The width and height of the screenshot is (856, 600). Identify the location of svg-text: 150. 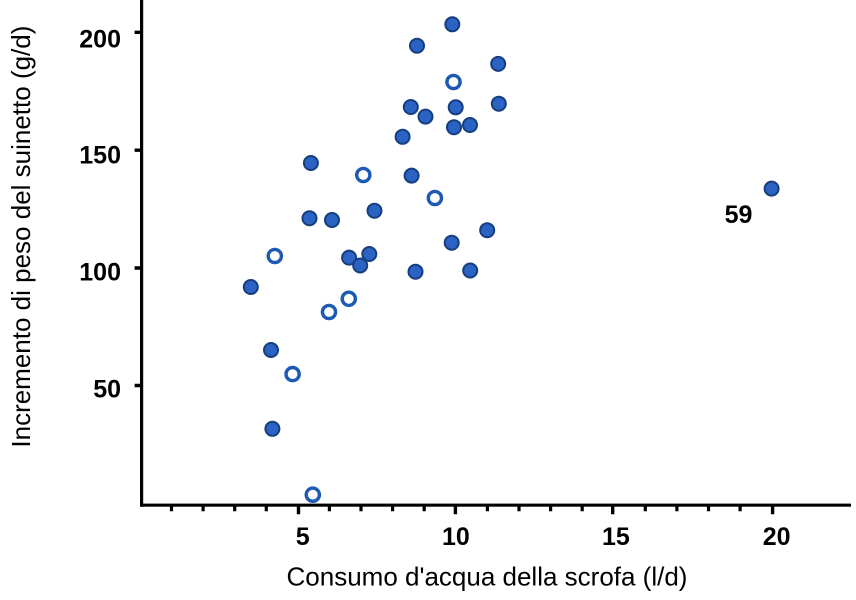
(100, 155).